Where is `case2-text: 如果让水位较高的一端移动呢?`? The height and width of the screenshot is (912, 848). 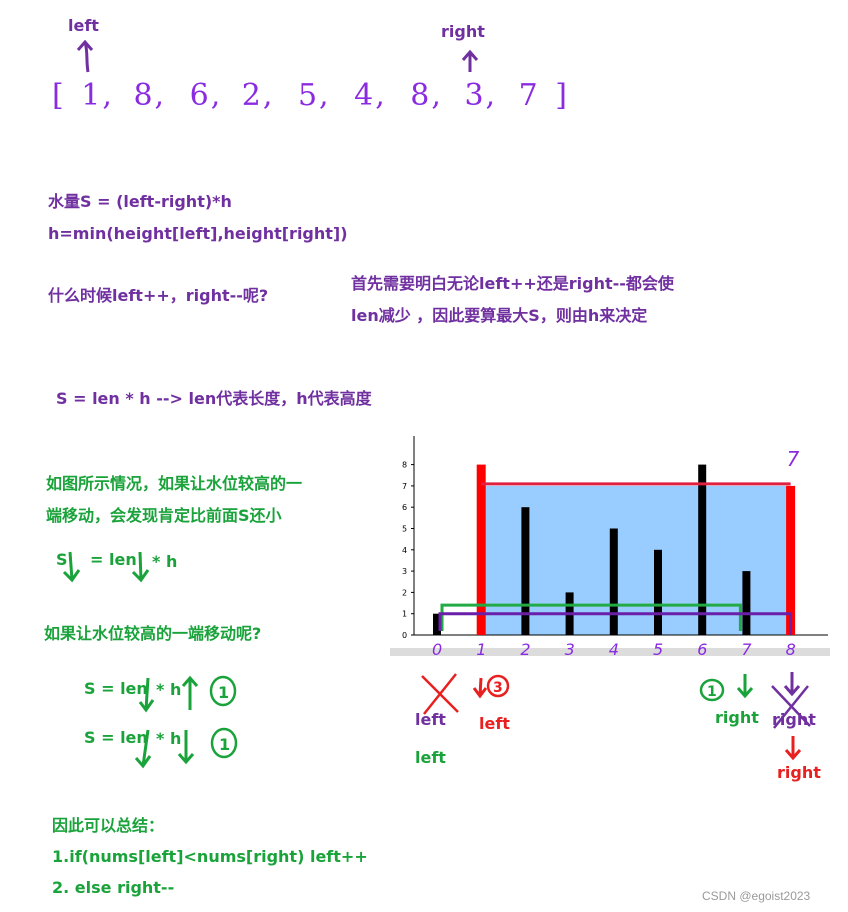
case2-text: 如果让水位较高的一端移动呢? is located at coordinates (153, 633).